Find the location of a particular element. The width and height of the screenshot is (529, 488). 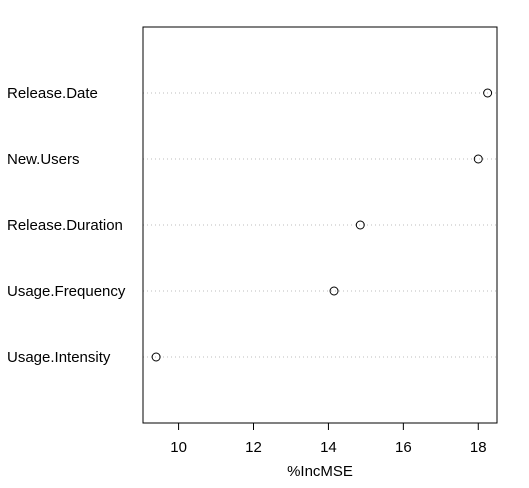

x-axis-title: %IncMSE is located at coordinates (320, 471).